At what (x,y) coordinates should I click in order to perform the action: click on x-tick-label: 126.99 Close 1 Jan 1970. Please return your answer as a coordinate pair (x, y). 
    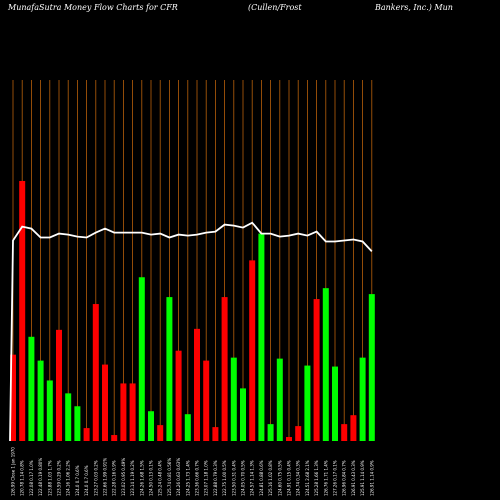
    Looking at the image, I should click on (13, 471).